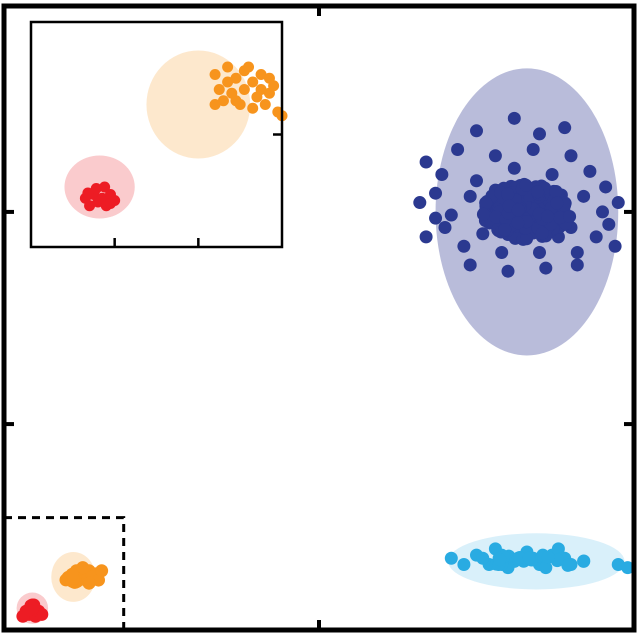 The image size is (640, 640). I want to click on zoom-region-box, so click(64, 574).